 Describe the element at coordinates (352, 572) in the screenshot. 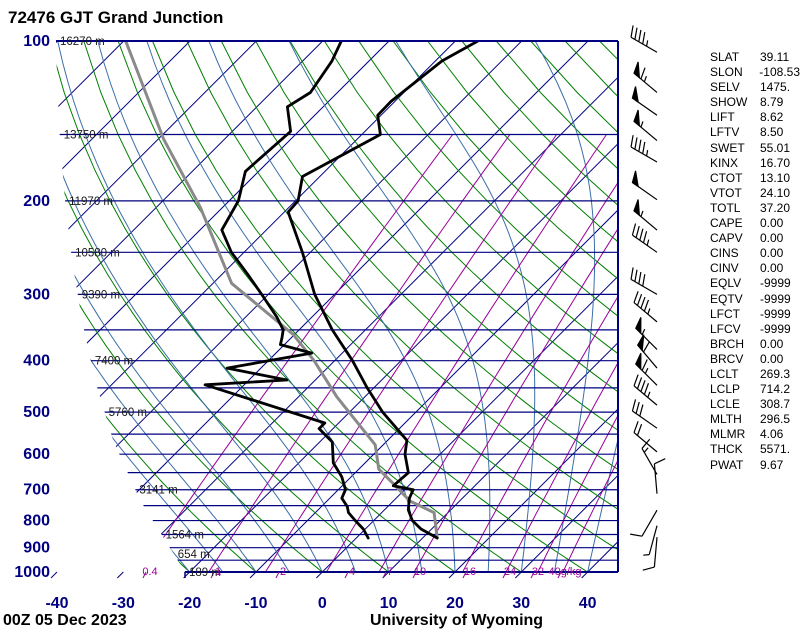

I see `mixing-ratio-label: 4` at that location.